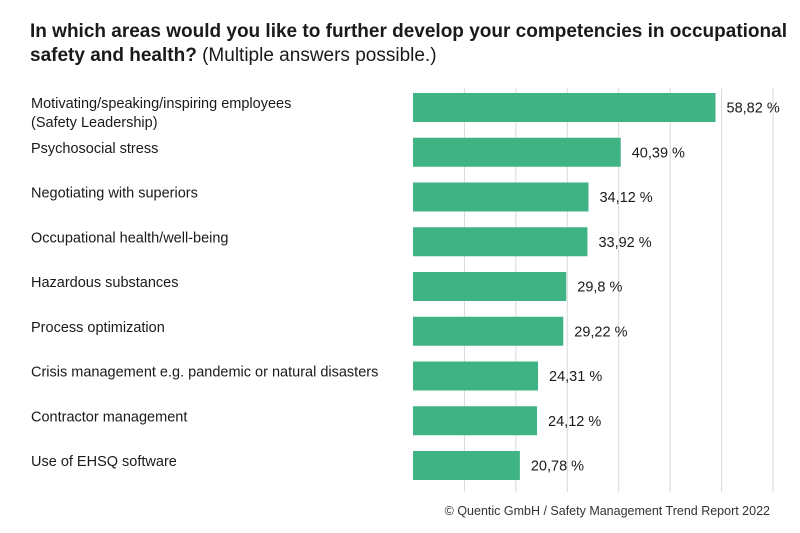 The width and height of the screenshot is (800, 533). What do you see at coordinates (161, 104) in the screenshot?
I see `category-label-line: Motivating/speaking/inspiring employees` at bounding box center [161, 104].